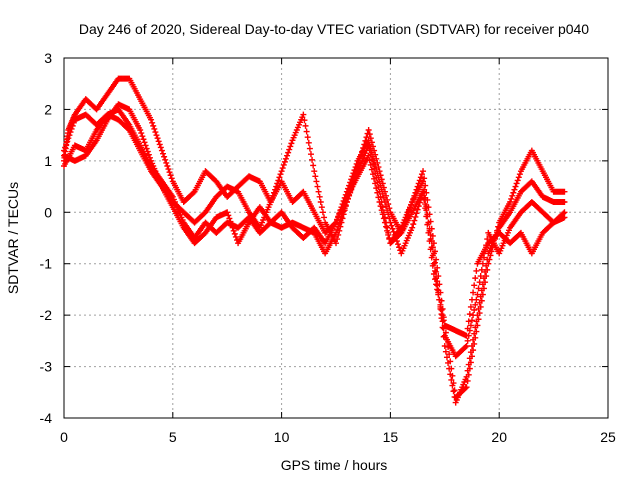  What do you see at coordinates (173, 437) in the screenshot?
I see `x-tick-label: 5` at bounding box center [173, 437].